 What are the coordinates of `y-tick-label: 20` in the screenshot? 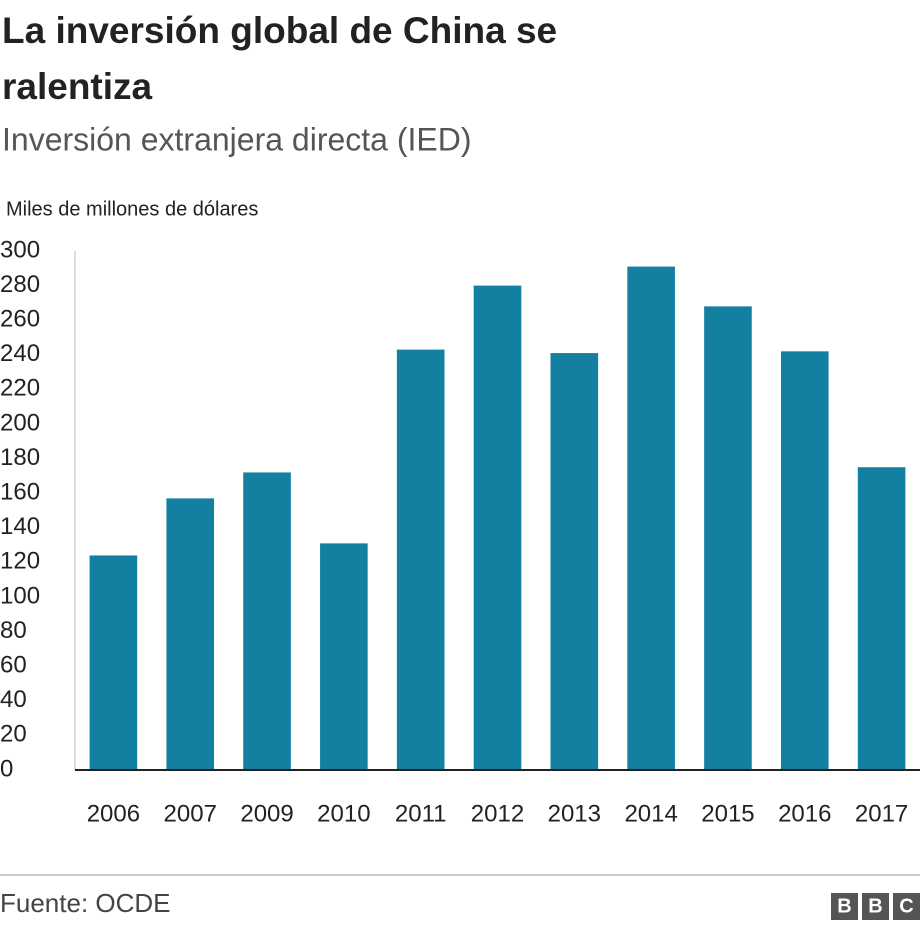 It's located at (13, 734).